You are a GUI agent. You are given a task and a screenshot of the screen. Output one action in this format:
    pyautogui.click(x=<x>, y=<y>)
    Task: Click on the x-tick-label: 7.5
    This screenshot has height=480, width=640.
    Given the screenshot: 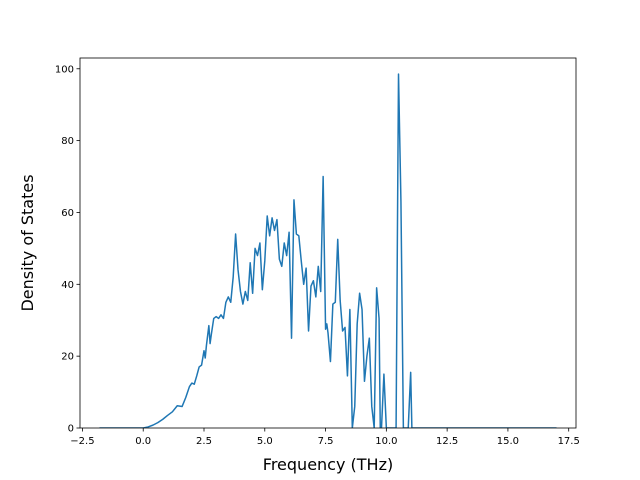 What is the action you would take?
    pyautogui.click(x=326, y=441)
    